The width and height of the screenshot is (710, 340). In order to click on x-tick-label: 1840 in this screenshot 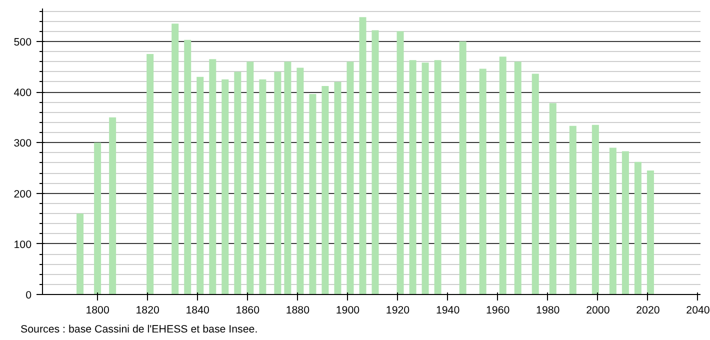, I will do `click(198, 310)`.